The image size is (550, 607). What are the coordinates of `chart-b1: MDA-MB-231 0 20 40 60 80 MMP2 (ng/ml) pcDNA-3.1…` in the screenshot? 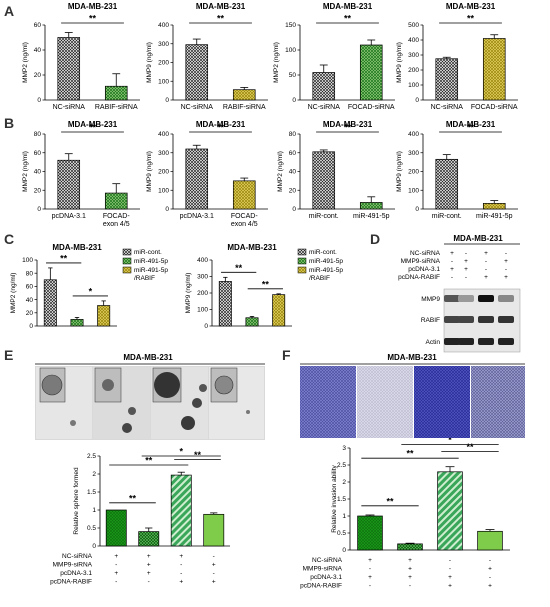 It's located at (81, 174).